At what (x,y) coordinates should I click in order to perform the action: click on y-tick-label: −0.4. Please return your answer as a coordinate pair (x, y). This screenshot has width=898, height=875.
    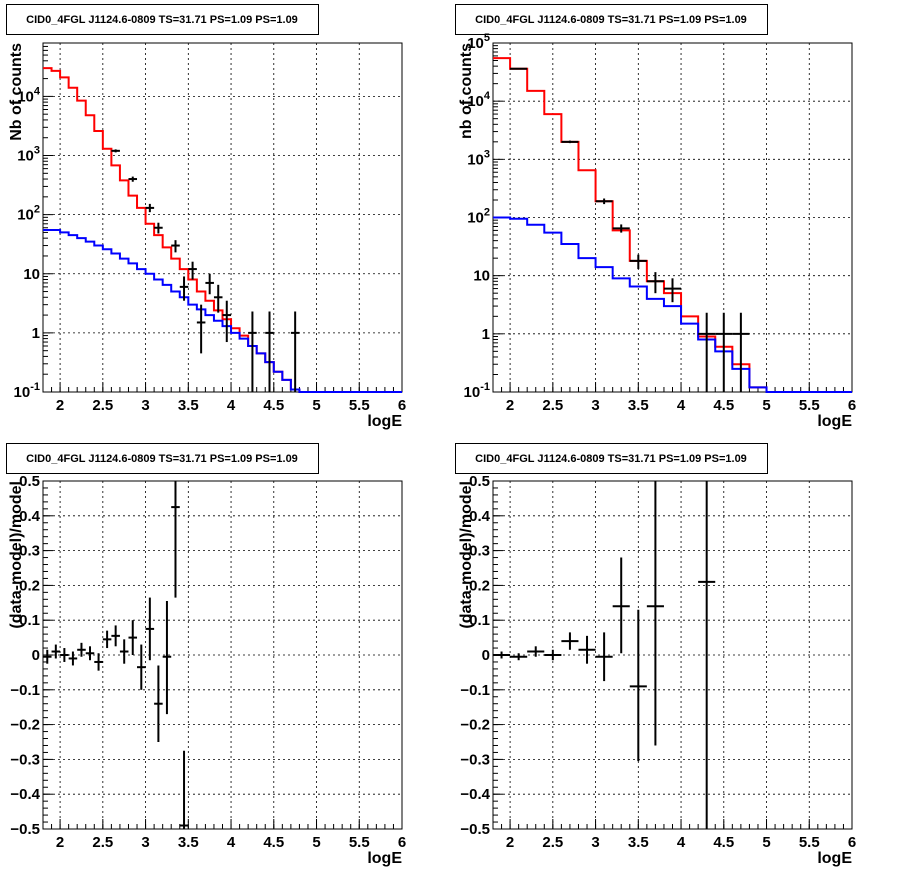
    Looking at the image, I should click on (25, 794).